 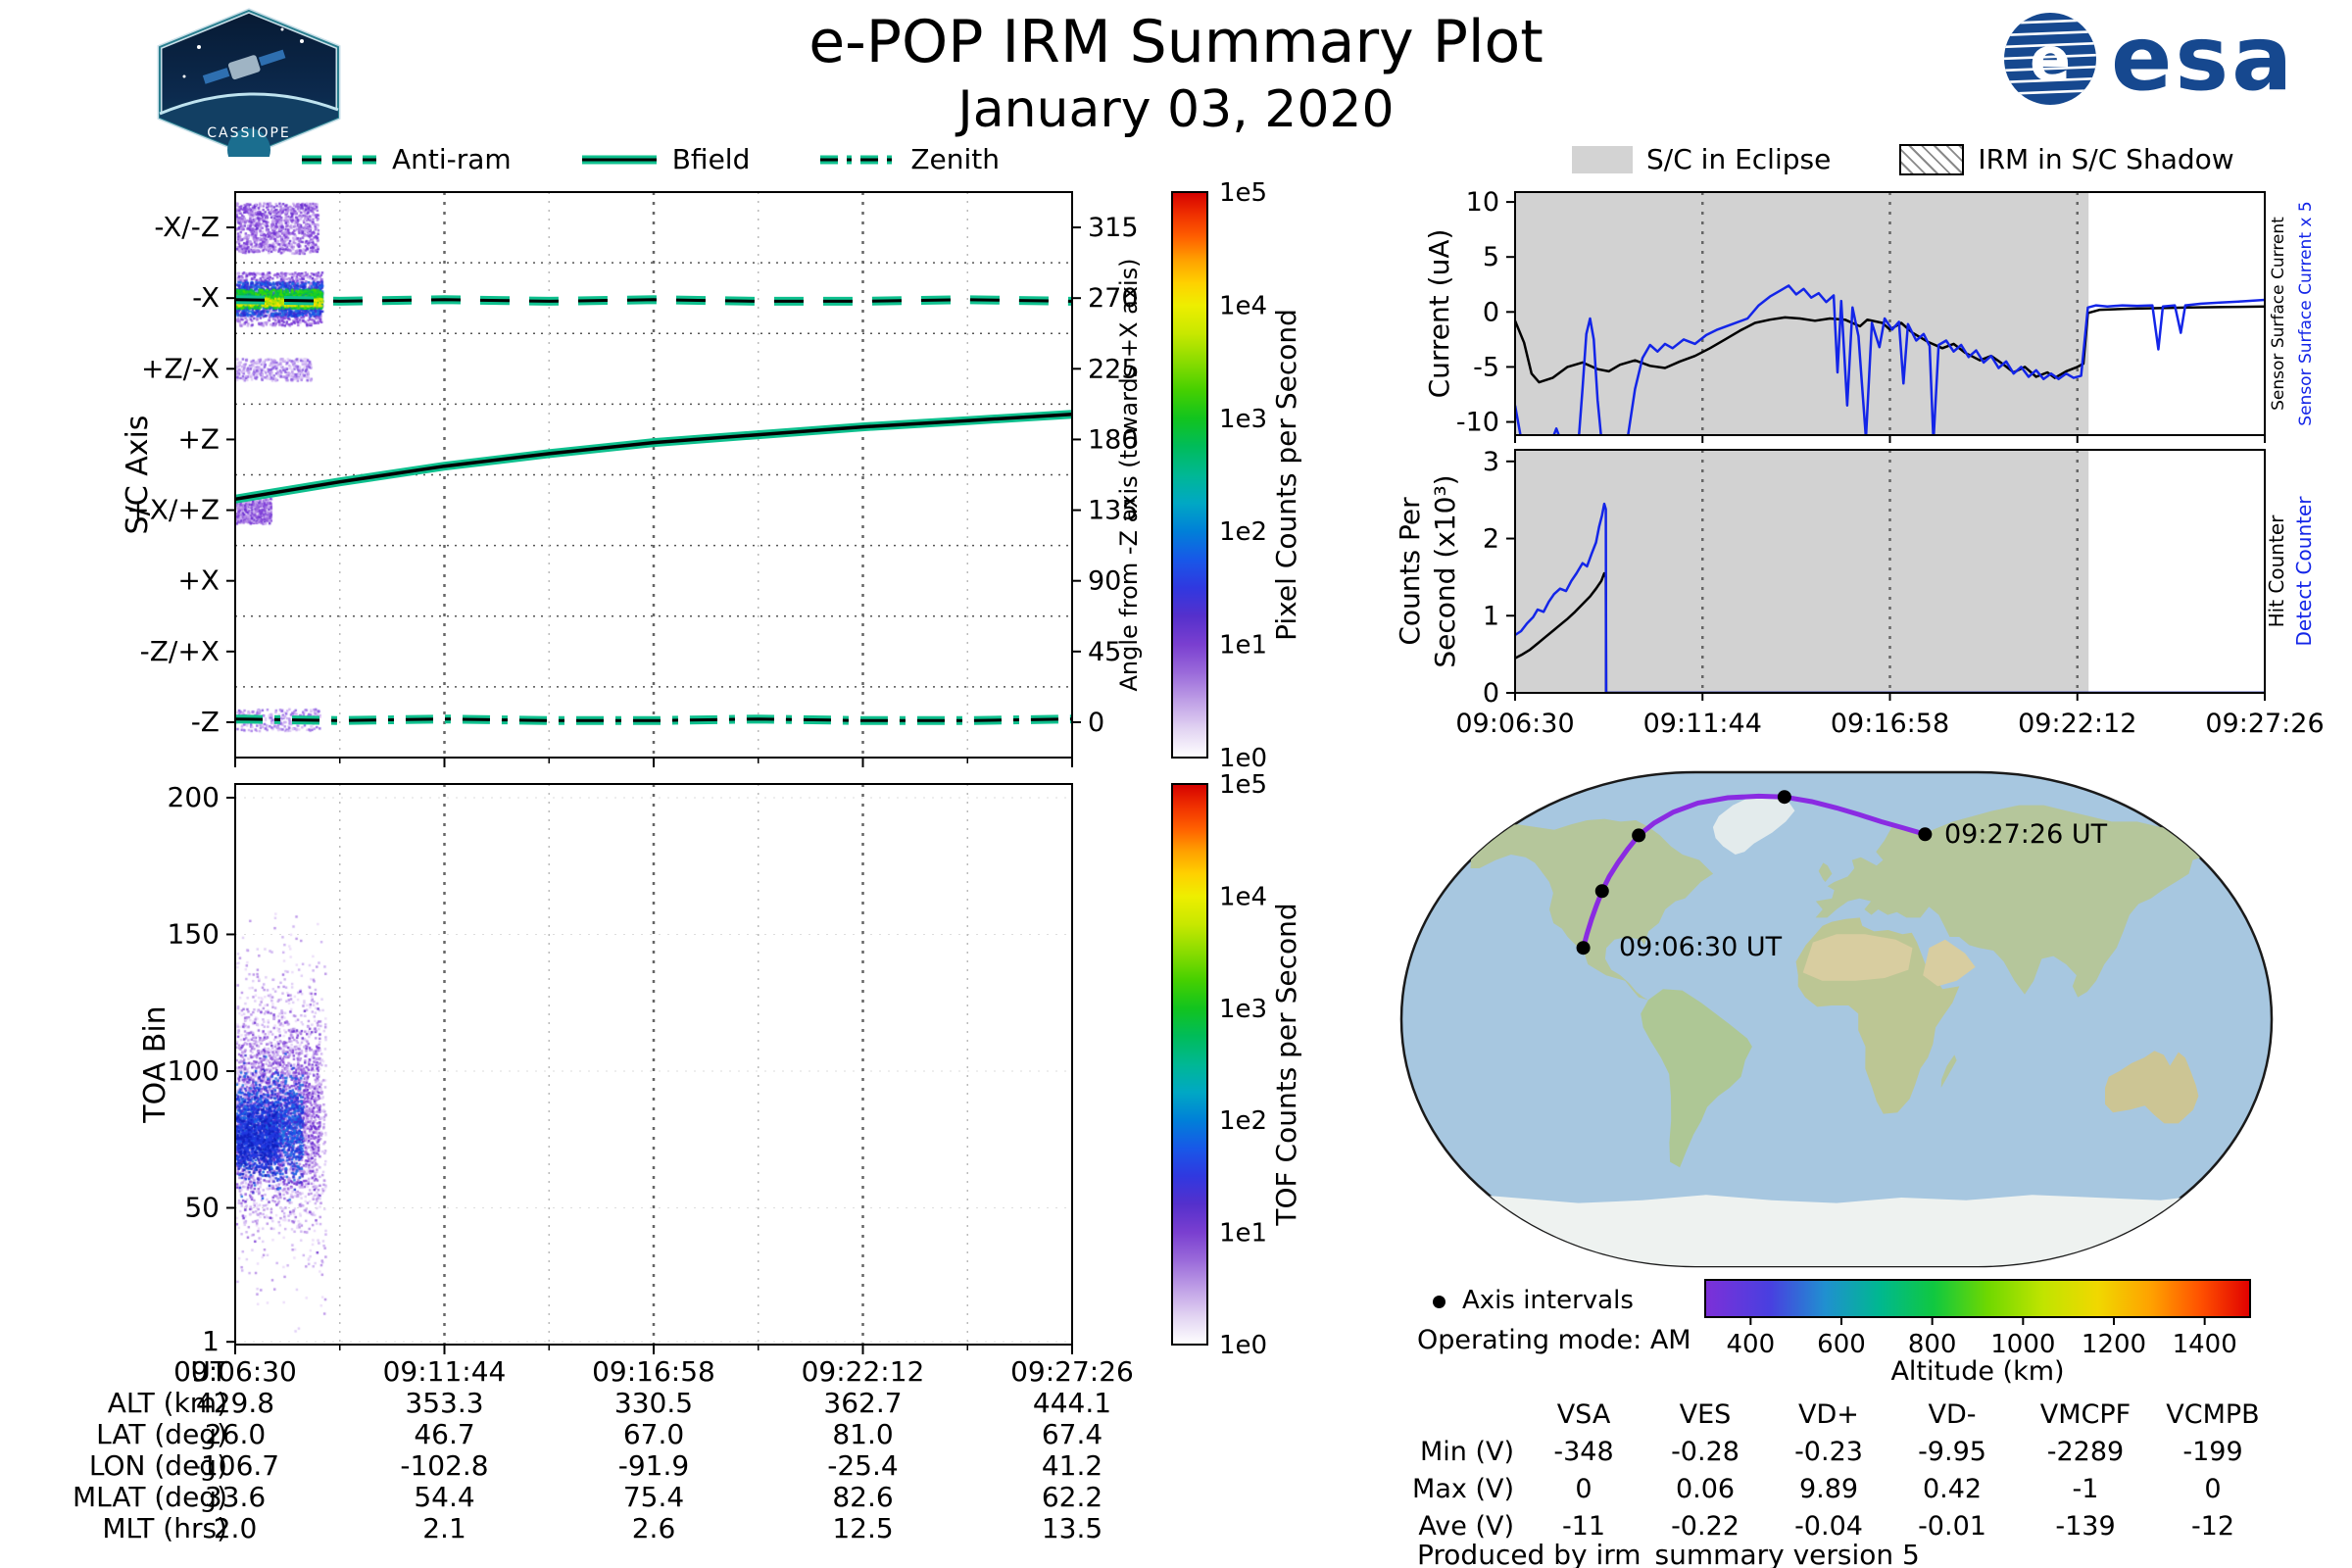 What do you see at coordinates (235, 1465) in the screenshot?
I see `ephemeris-value: -106.7` at bounding box center [235, 1465].